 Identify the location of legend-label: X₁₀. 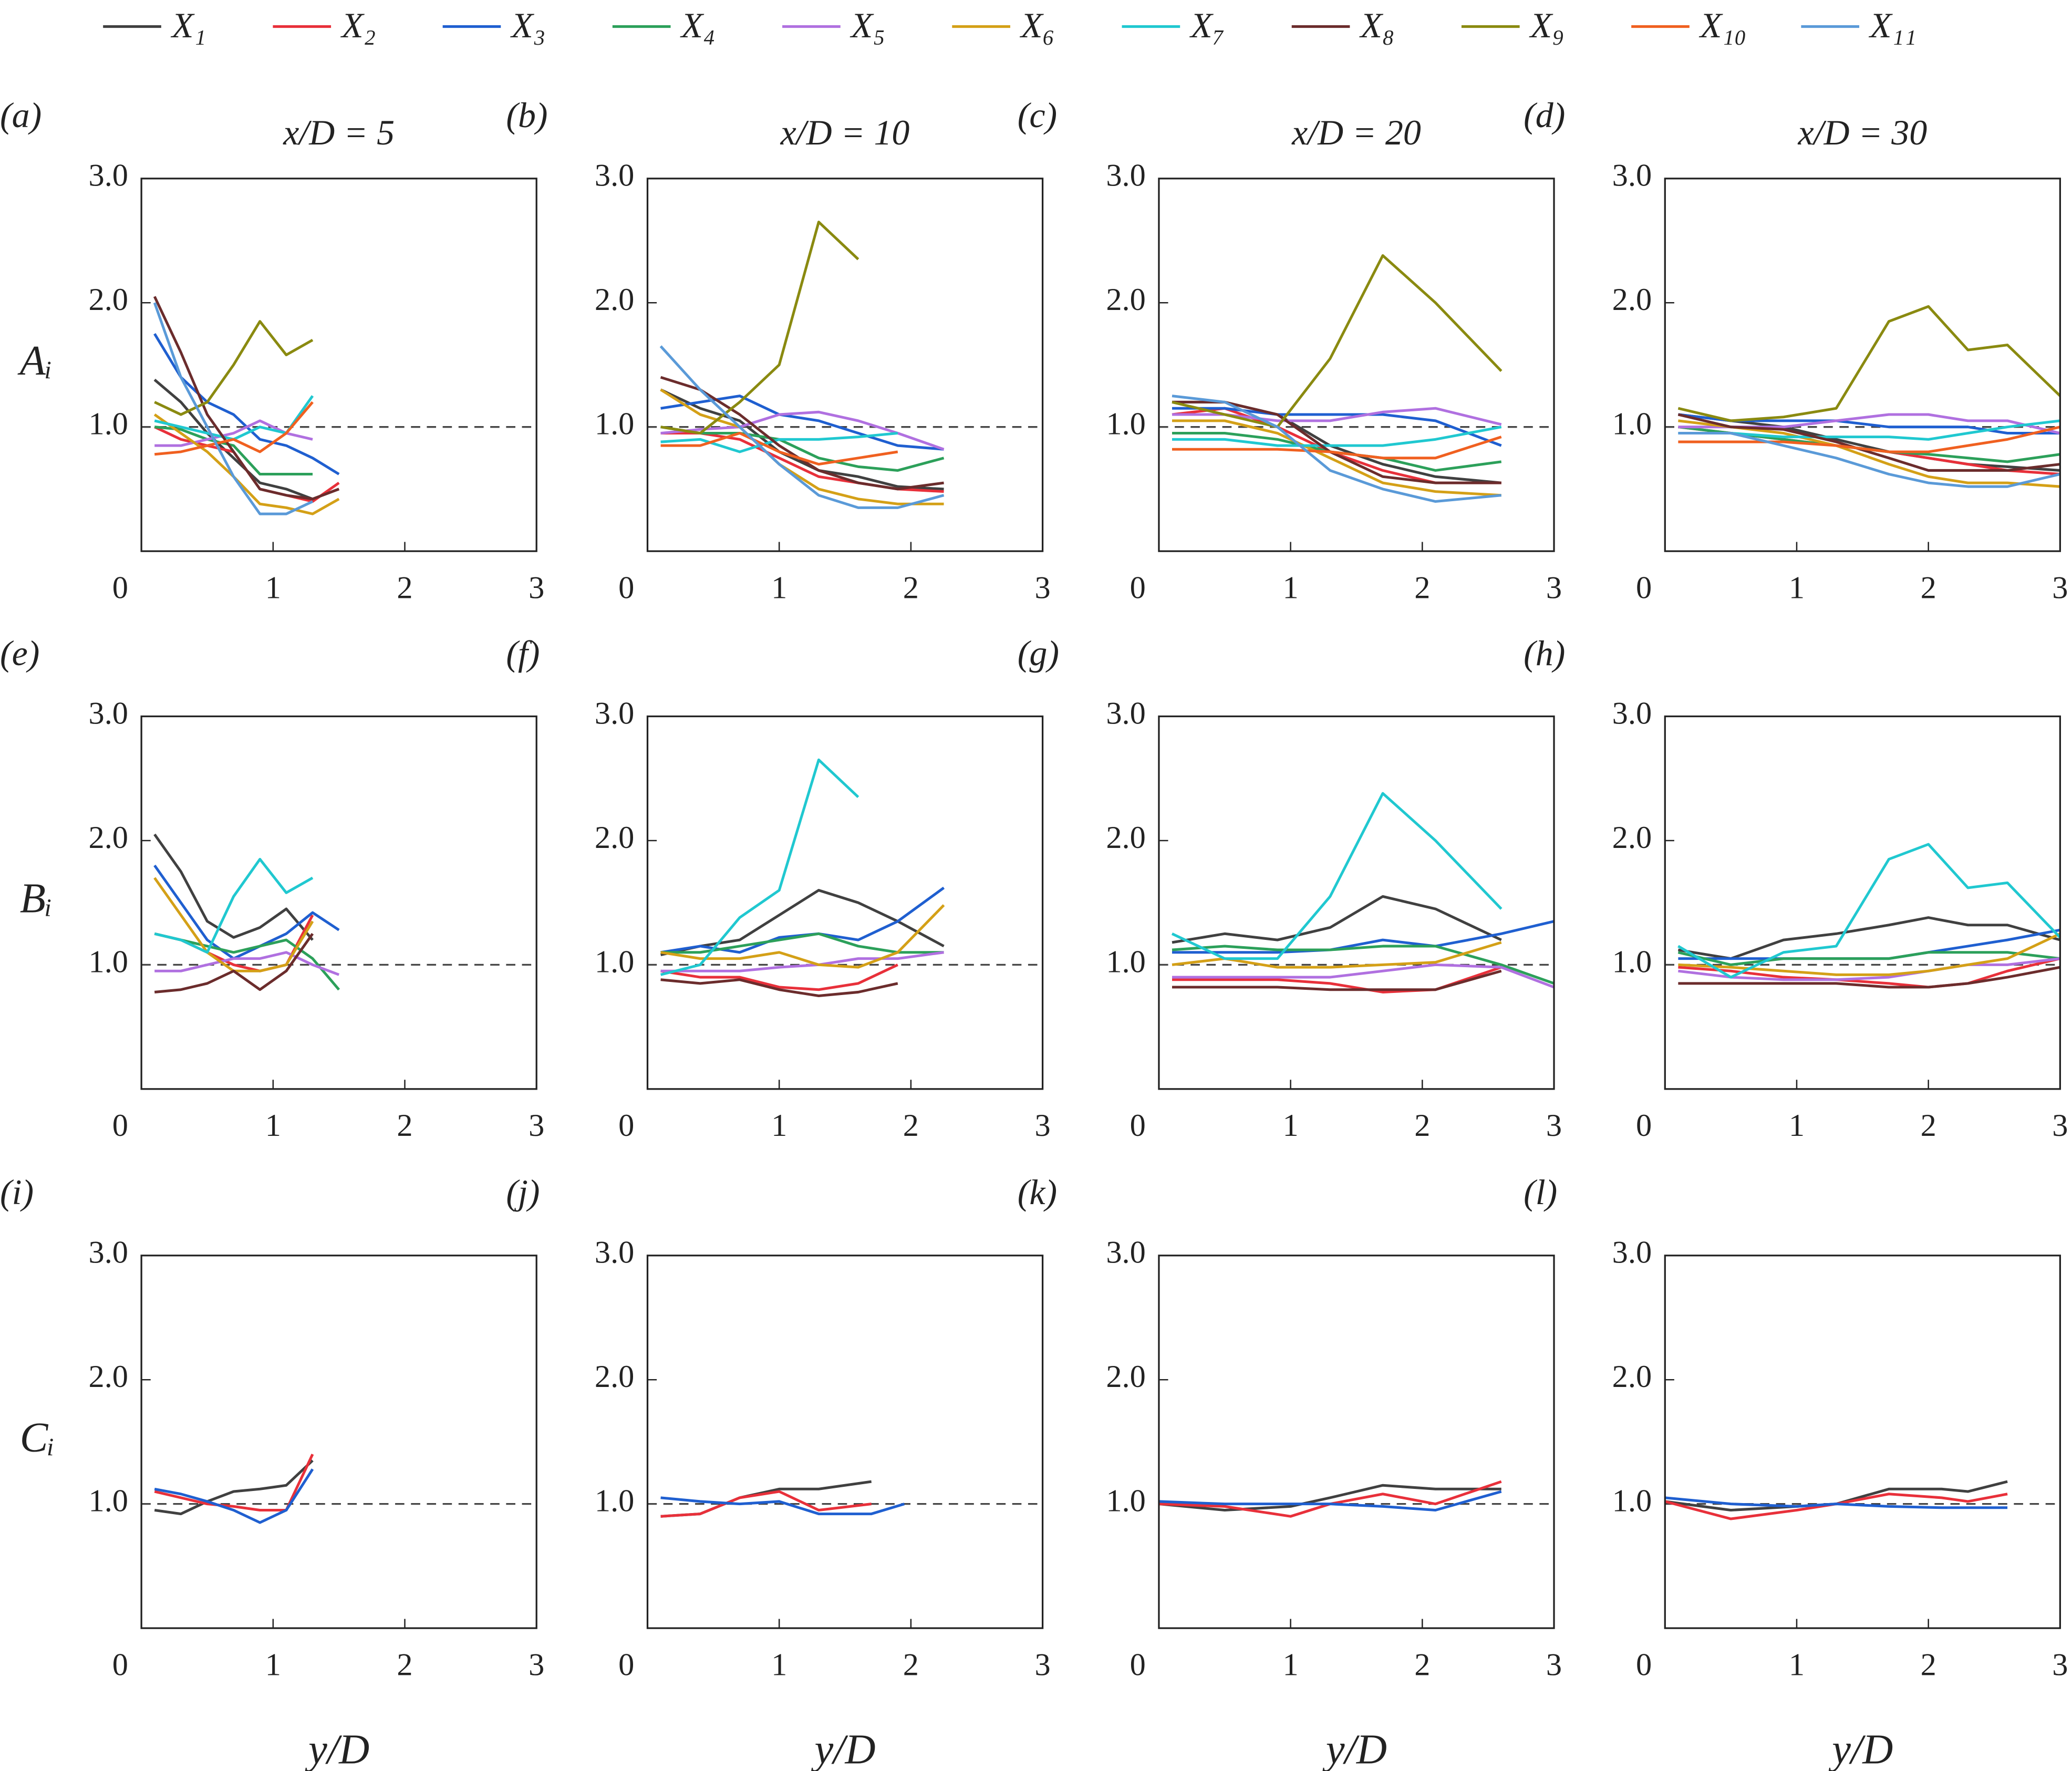
(1722, 25).